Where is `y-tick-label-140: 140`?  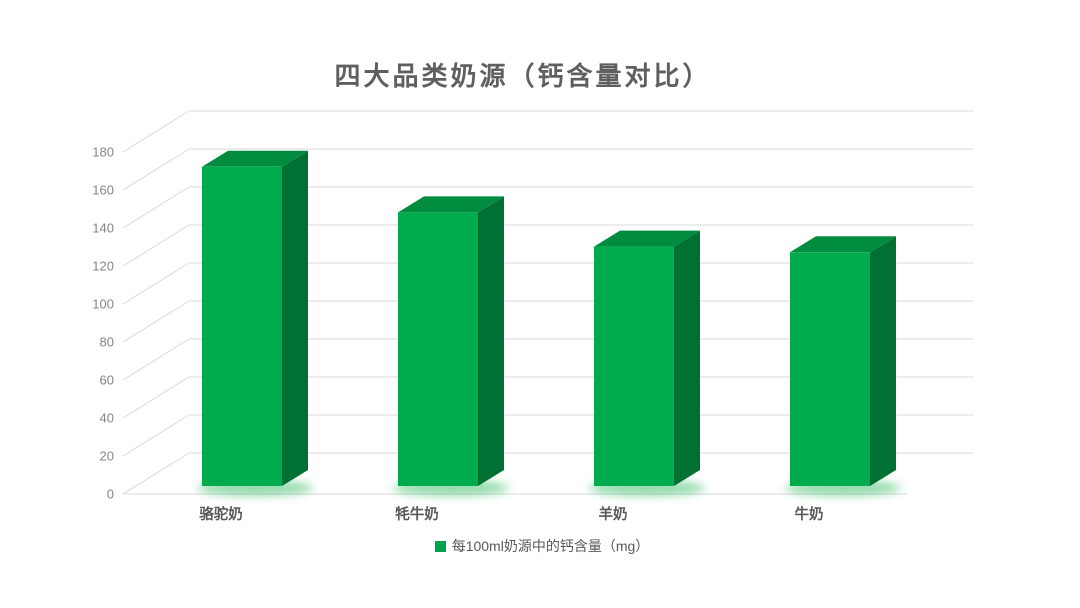
y-tick-label-140: 140 is located at coordinates (103, 228).